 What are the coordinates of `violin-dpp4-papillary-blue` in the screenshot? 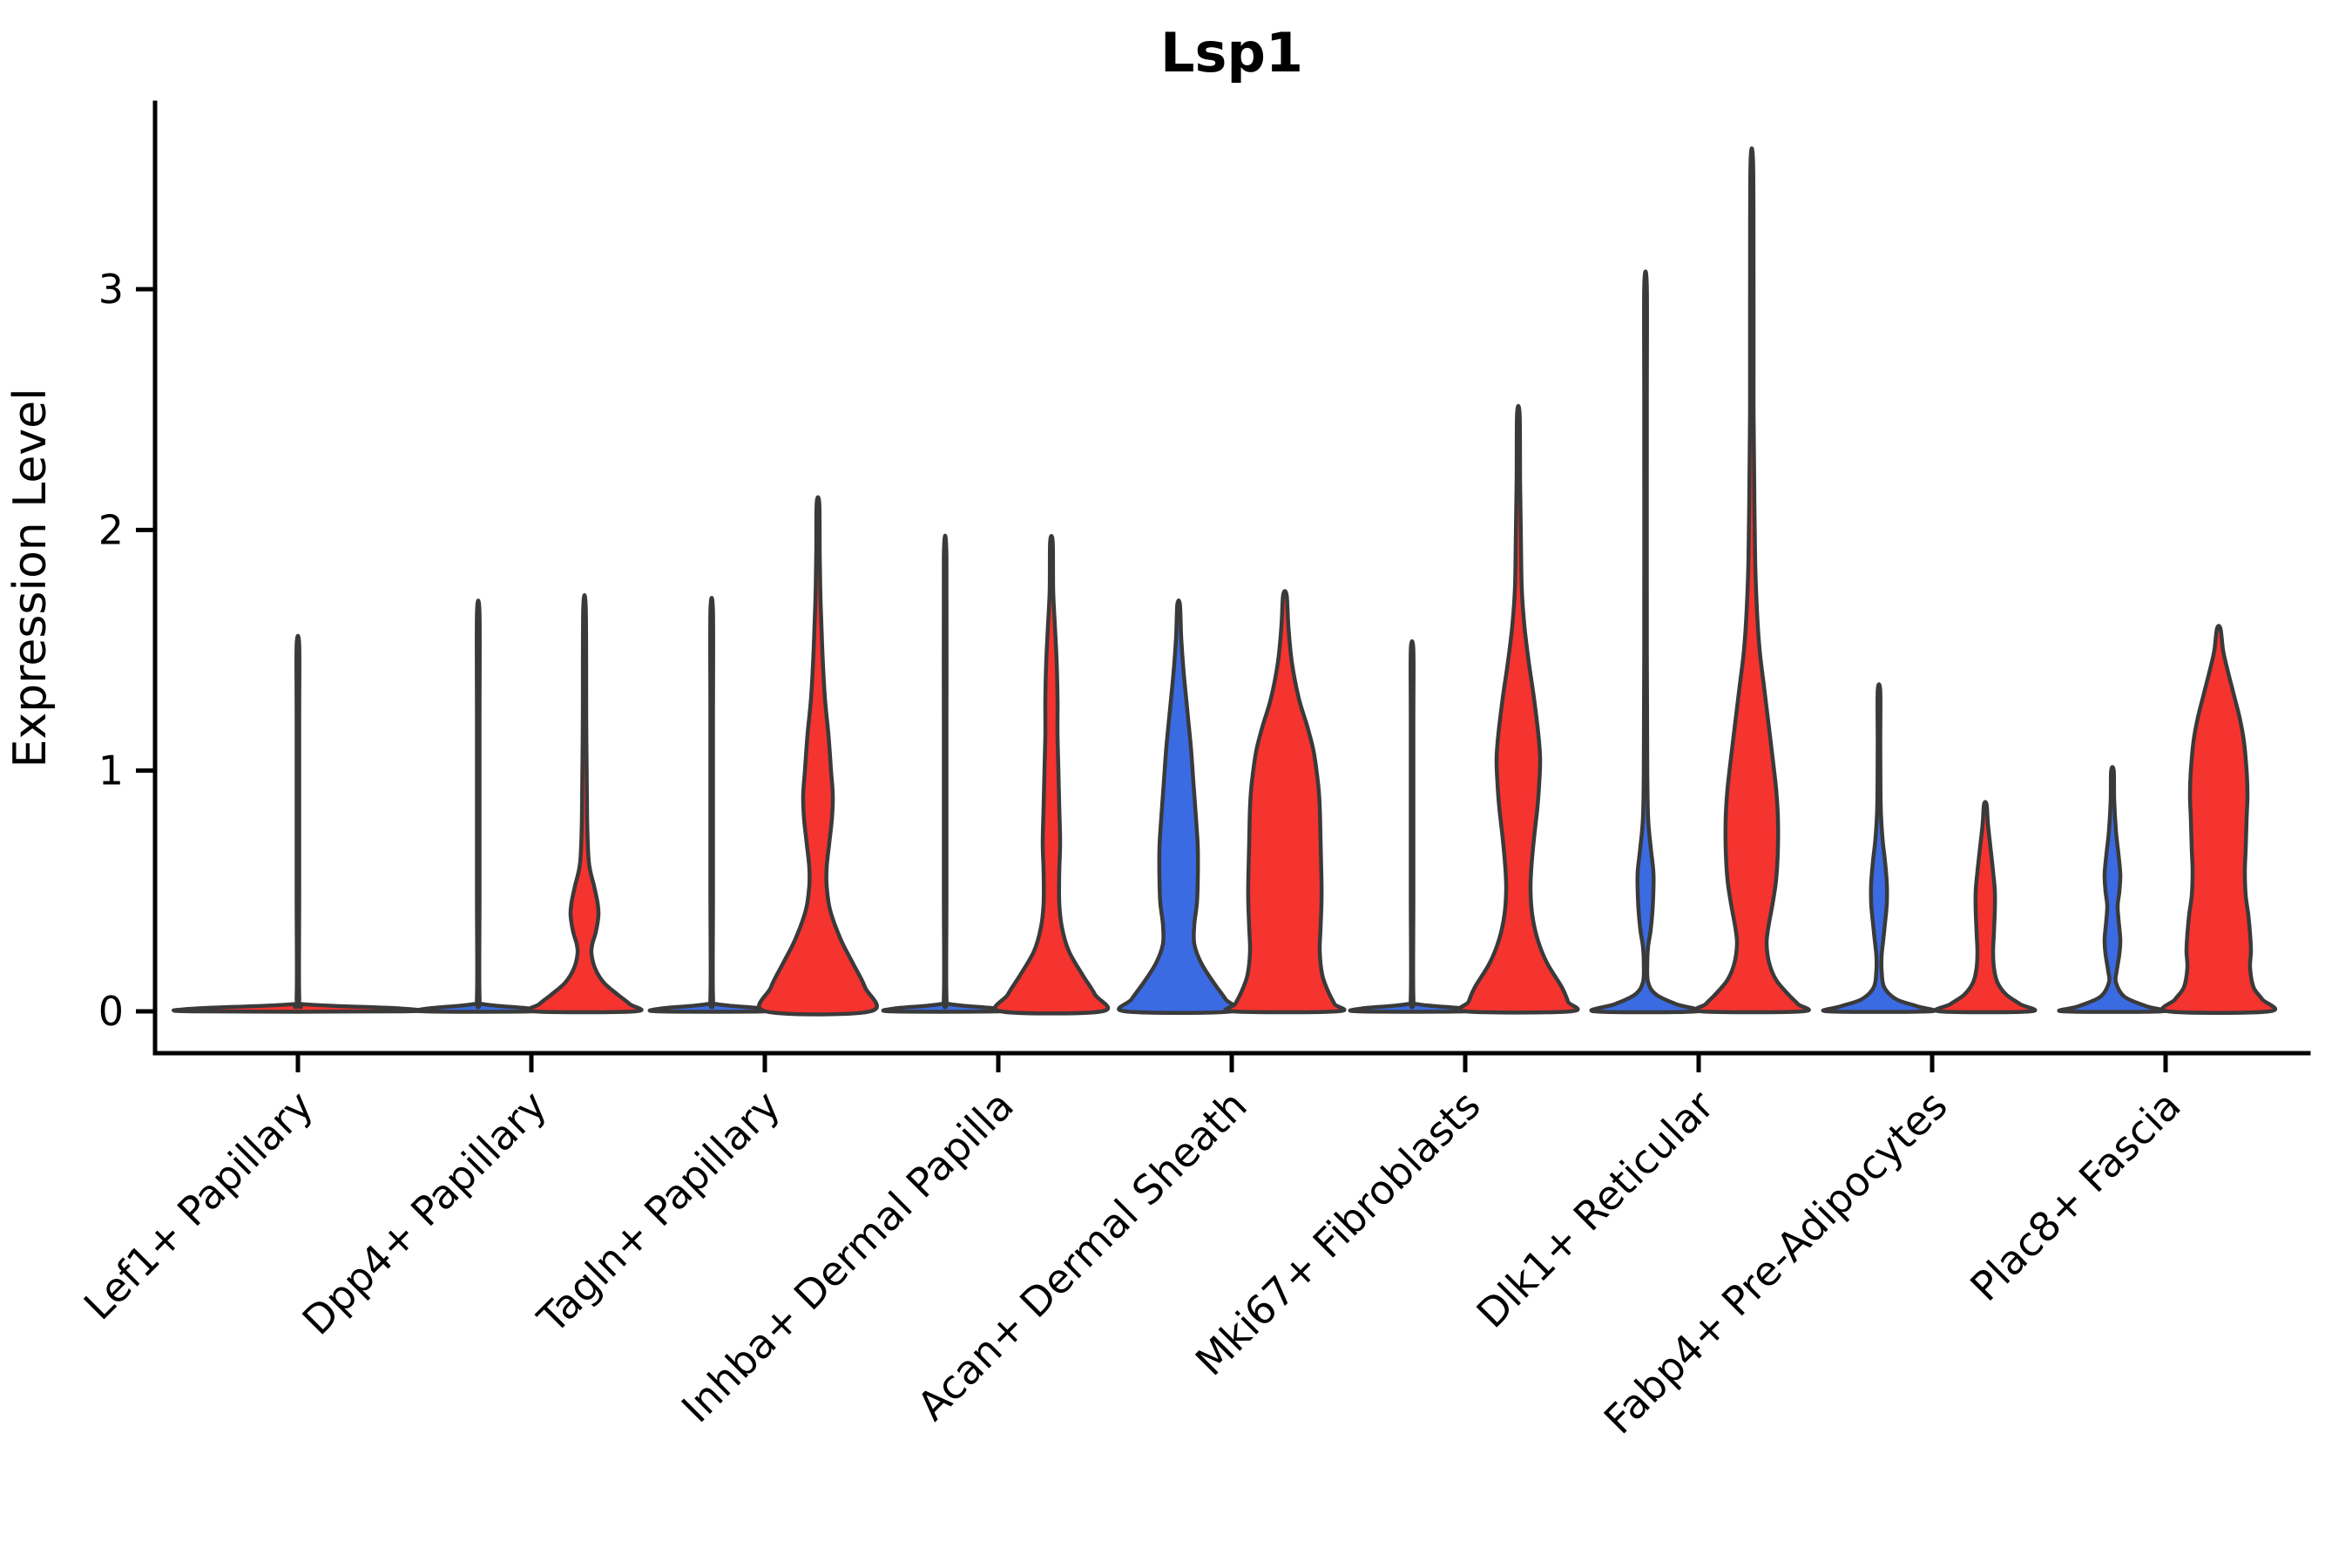 It's located at (479, 806).